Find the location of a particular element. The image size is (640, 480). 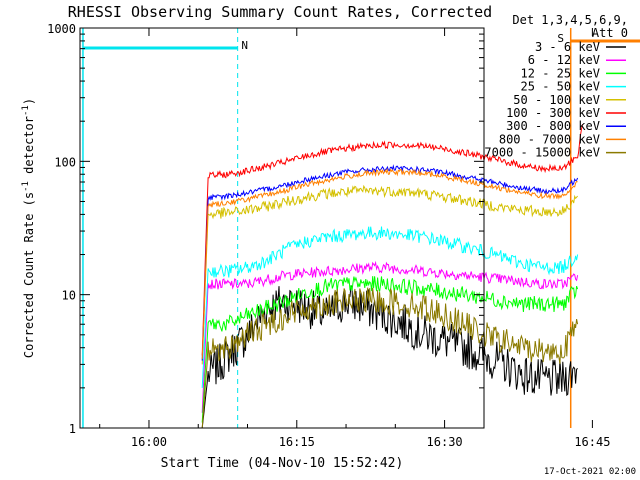

y-axis-label-sup1: -1 is located at coordinates (26, 186).